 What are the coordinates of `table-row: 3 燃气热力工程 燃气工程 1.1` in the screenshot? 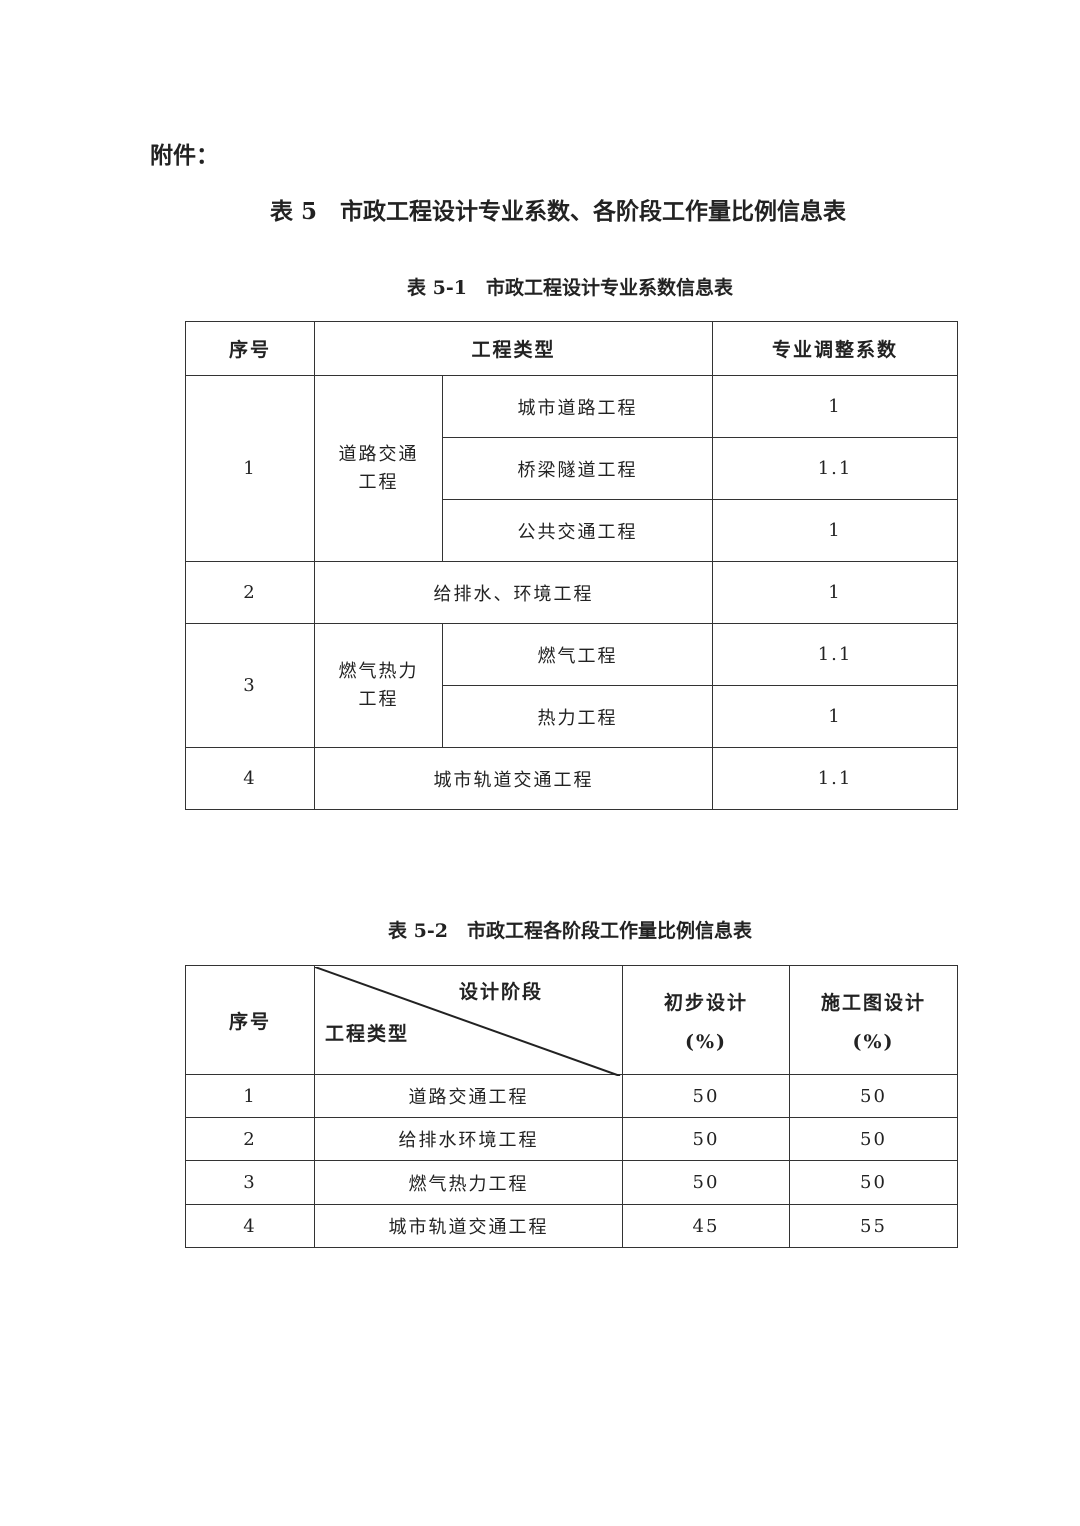 It's located at (572, 685).